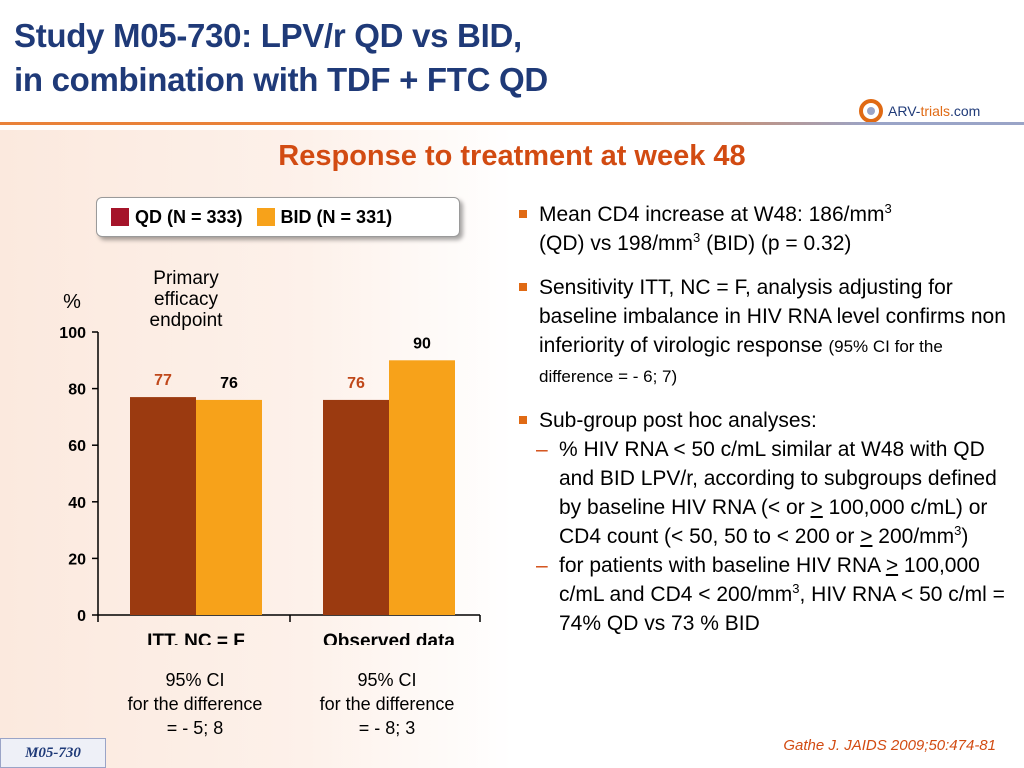 Image resolution: width=1024 pixels, height=768 pixels. Describe the element at coordinates (120, 217) in the screenshot. I see `legend-swatch-qd` at that location.